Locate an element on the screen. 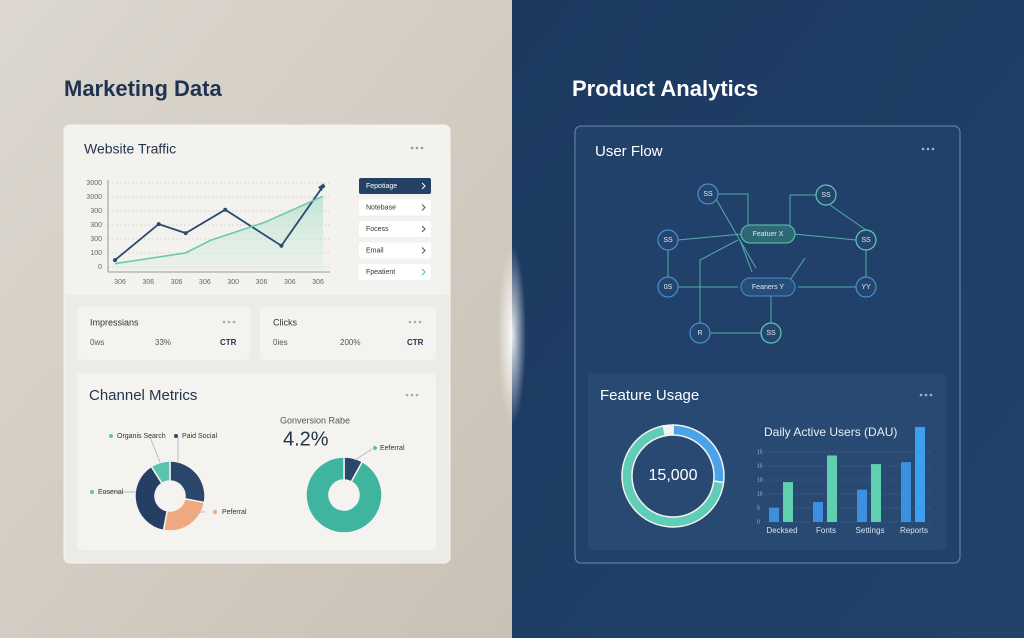 The width and height of the screenshot is (1024, 643). stat-a: 0ies is located at coordinates (280, 342).